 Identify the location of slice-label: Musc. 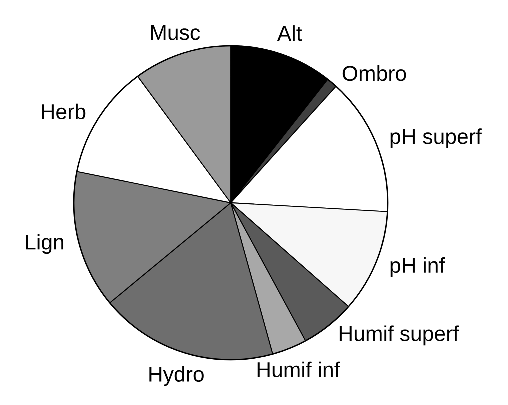
(175, 32).